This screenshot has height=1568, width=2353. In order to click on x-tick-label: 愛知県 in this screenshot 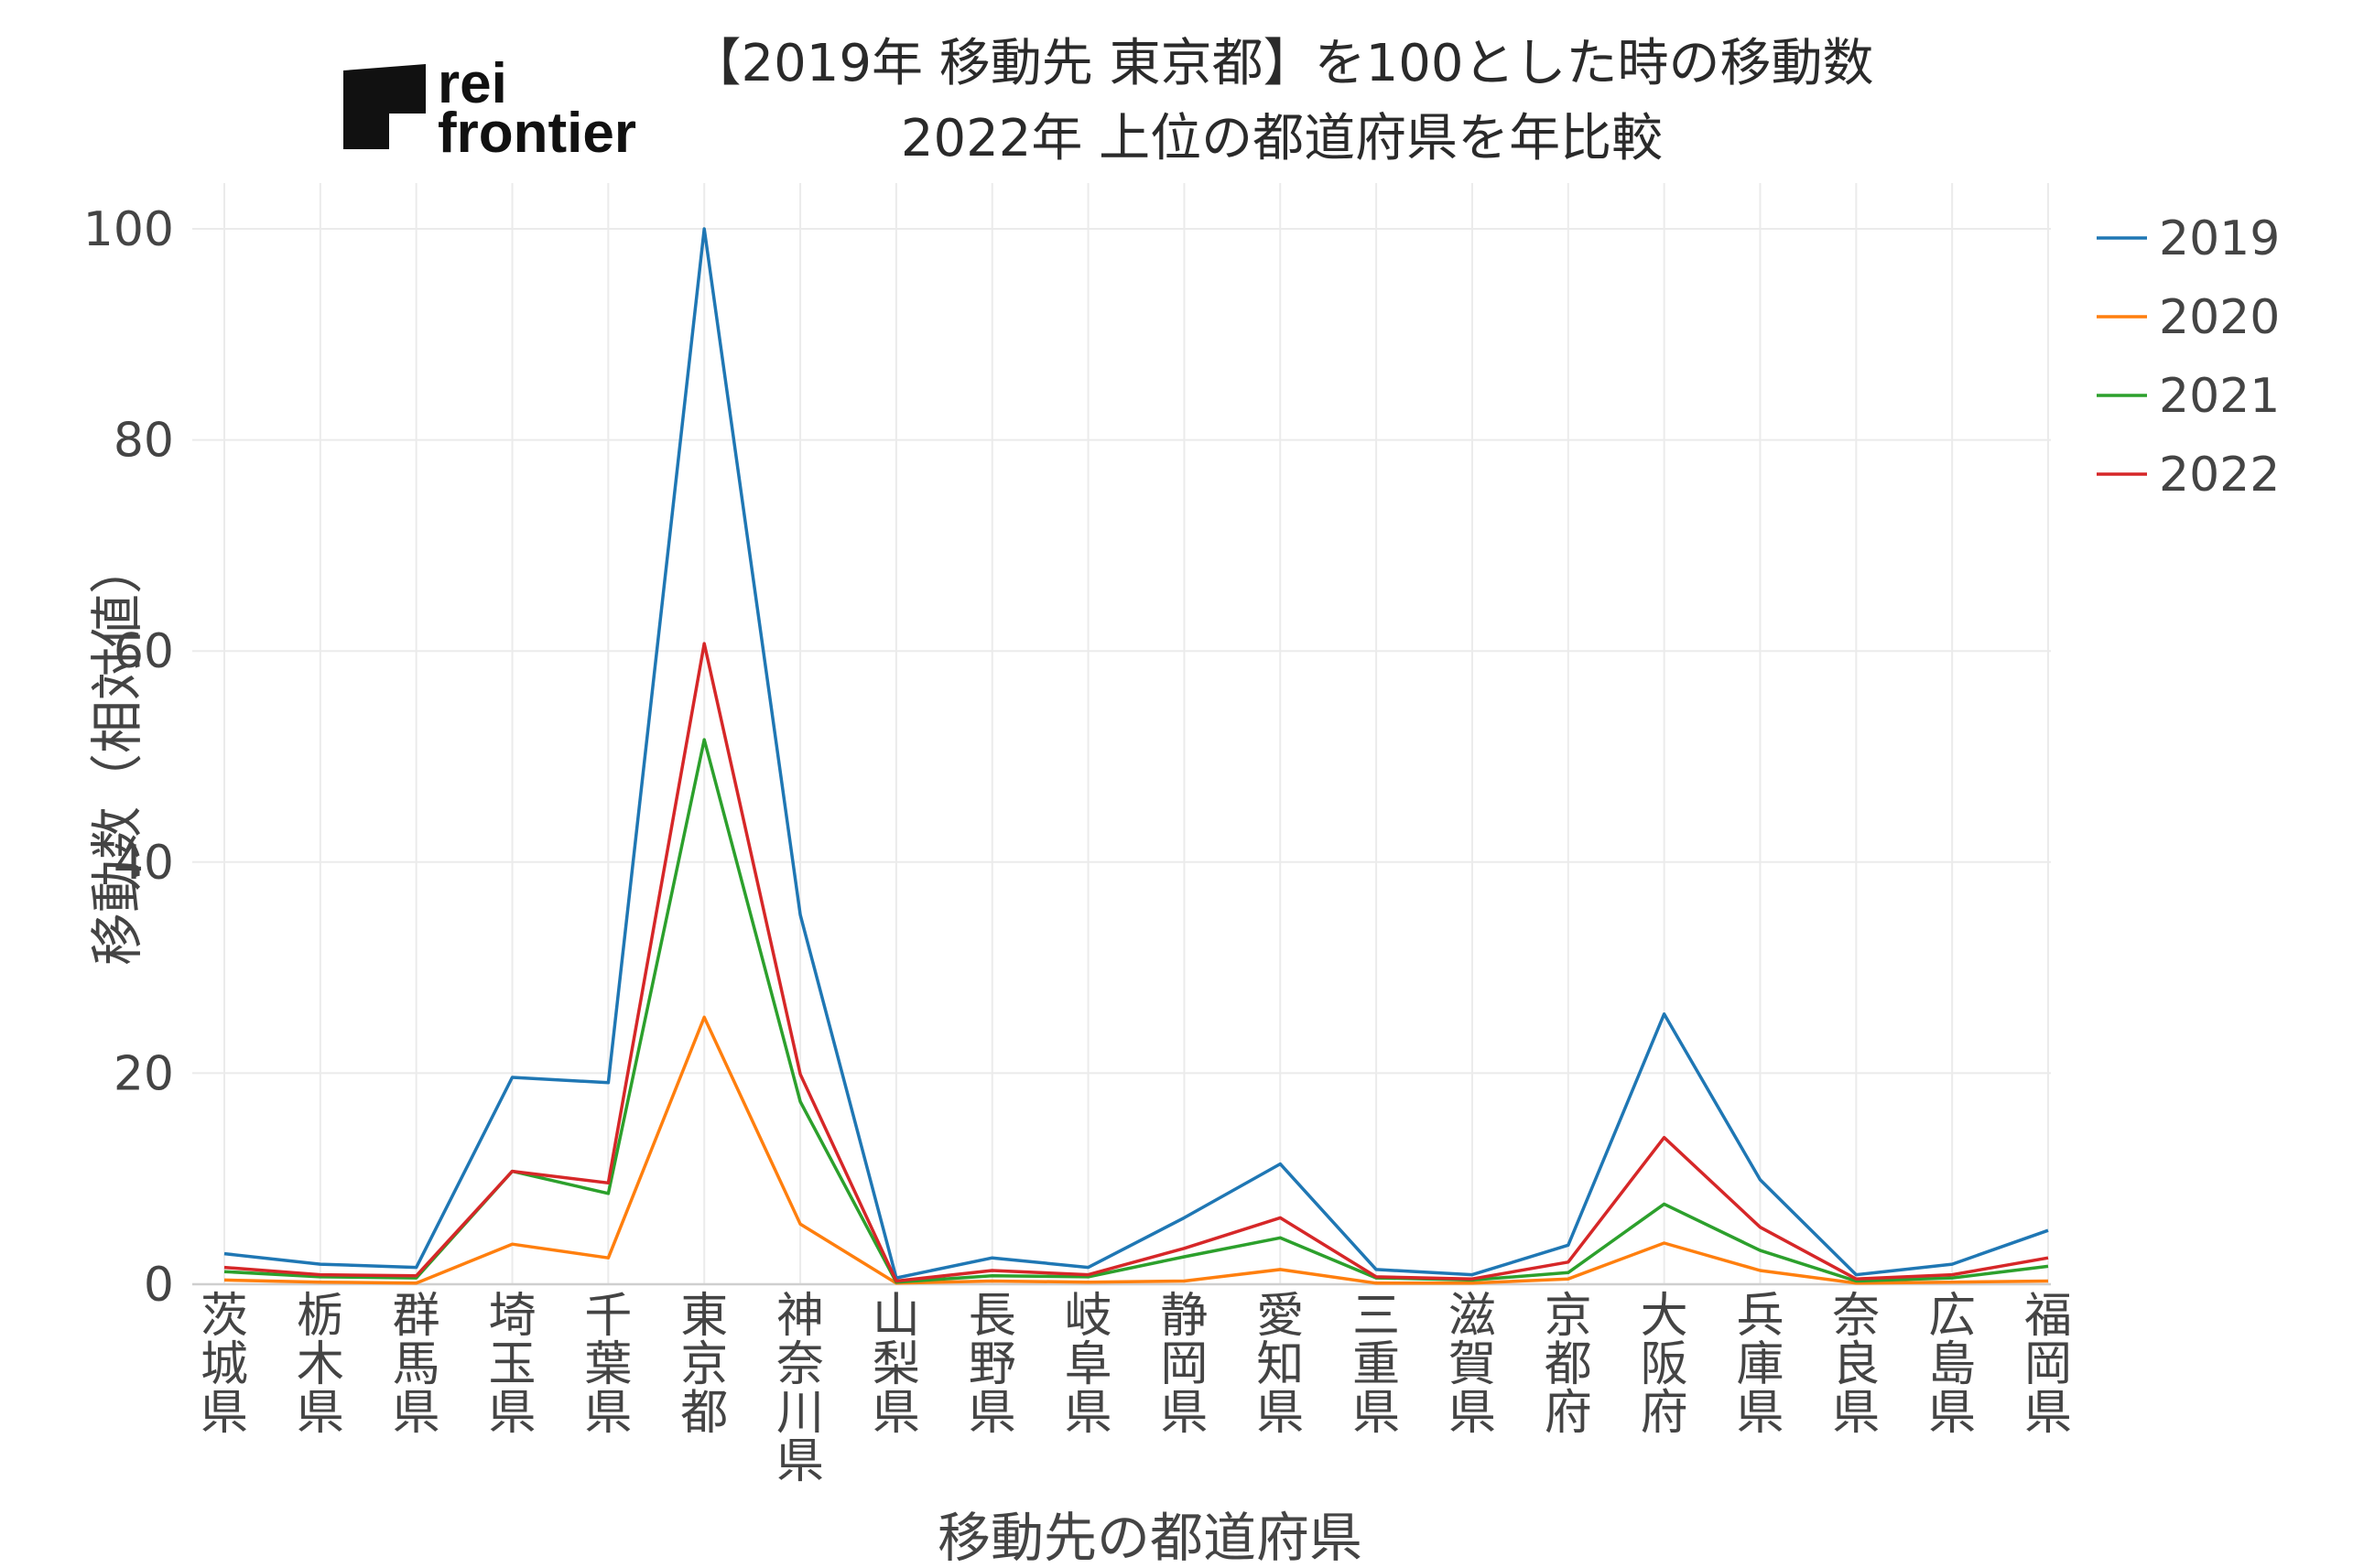, I will do `click(1280, 1365)`.